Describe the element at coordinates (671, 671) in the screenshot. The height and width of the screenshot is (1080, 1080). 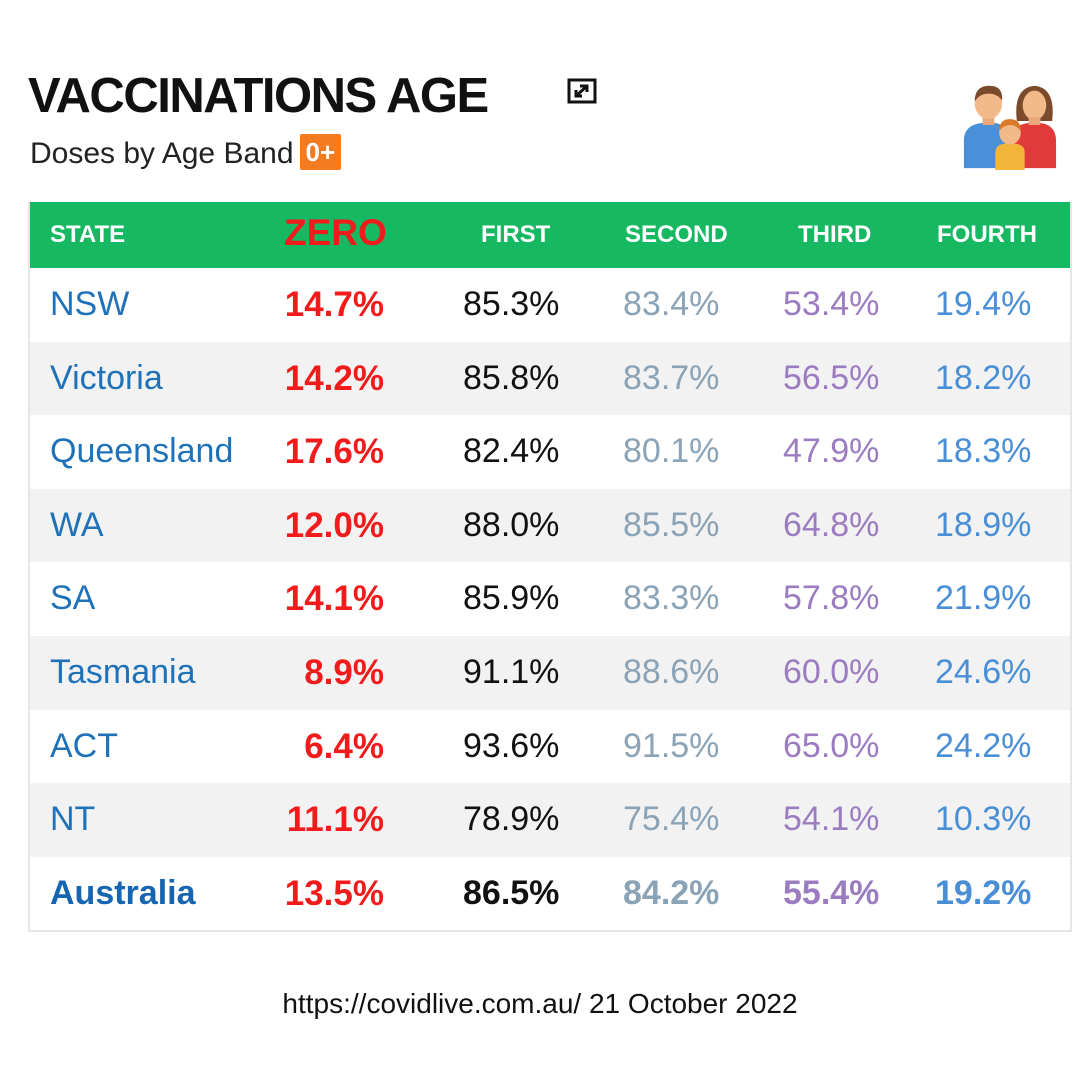
I see `second-cell: 88.6%` at that location.